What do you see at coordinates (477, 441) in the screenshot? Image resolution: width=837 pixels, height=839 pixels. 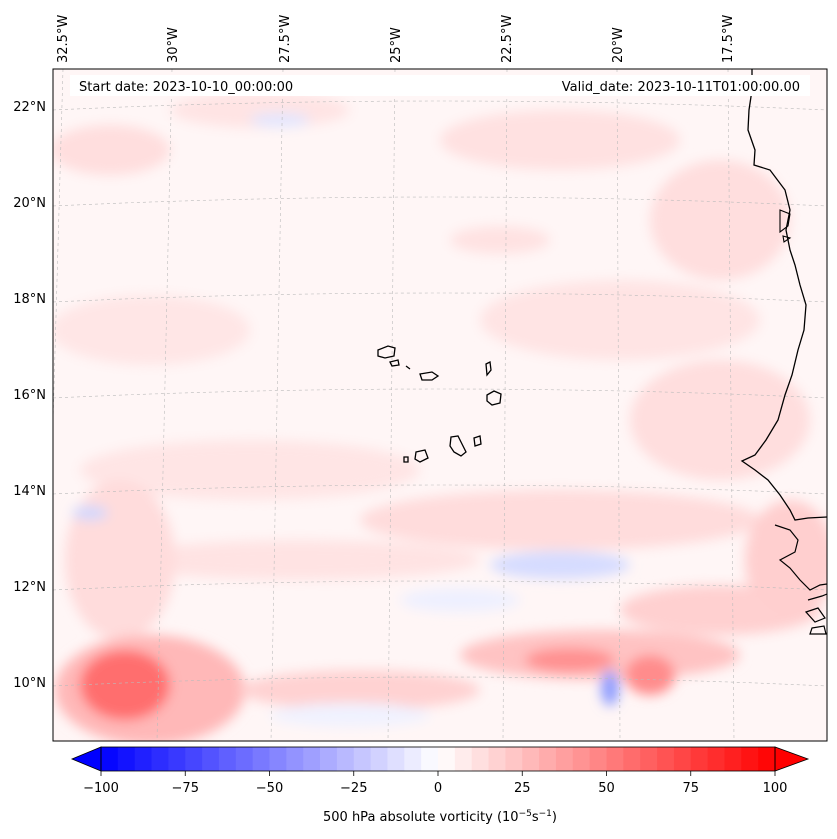 I see `island-maio` at bounding box center [477, 441].